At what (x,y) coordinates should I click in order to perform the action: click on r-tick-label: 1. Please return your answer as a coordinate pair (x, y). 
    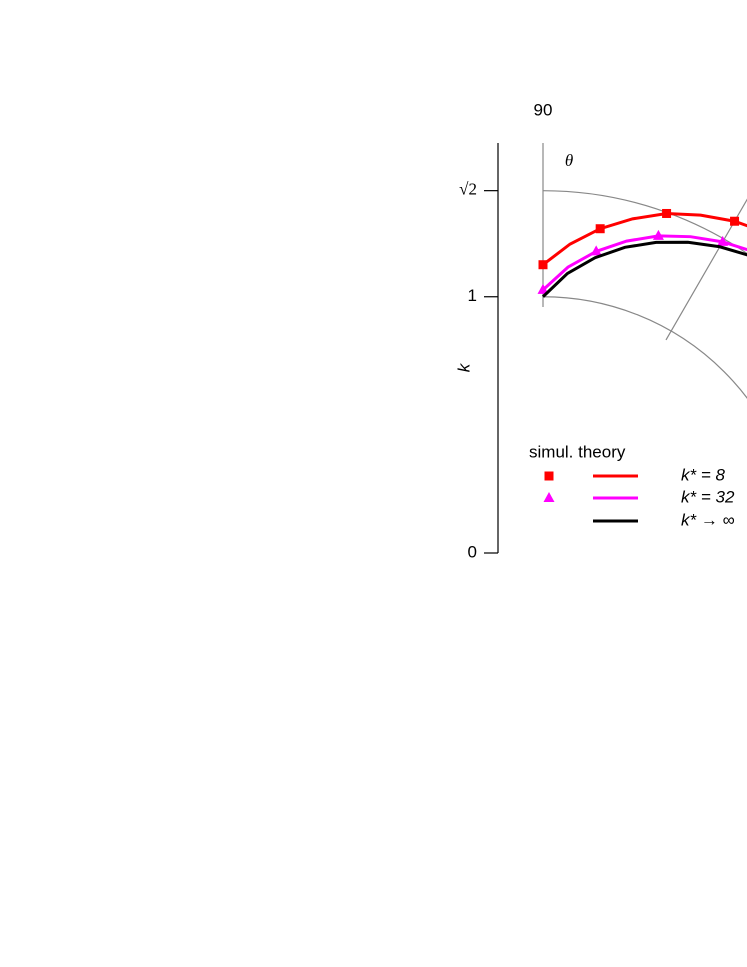
    Looking at the image, I should click on (472, 295).